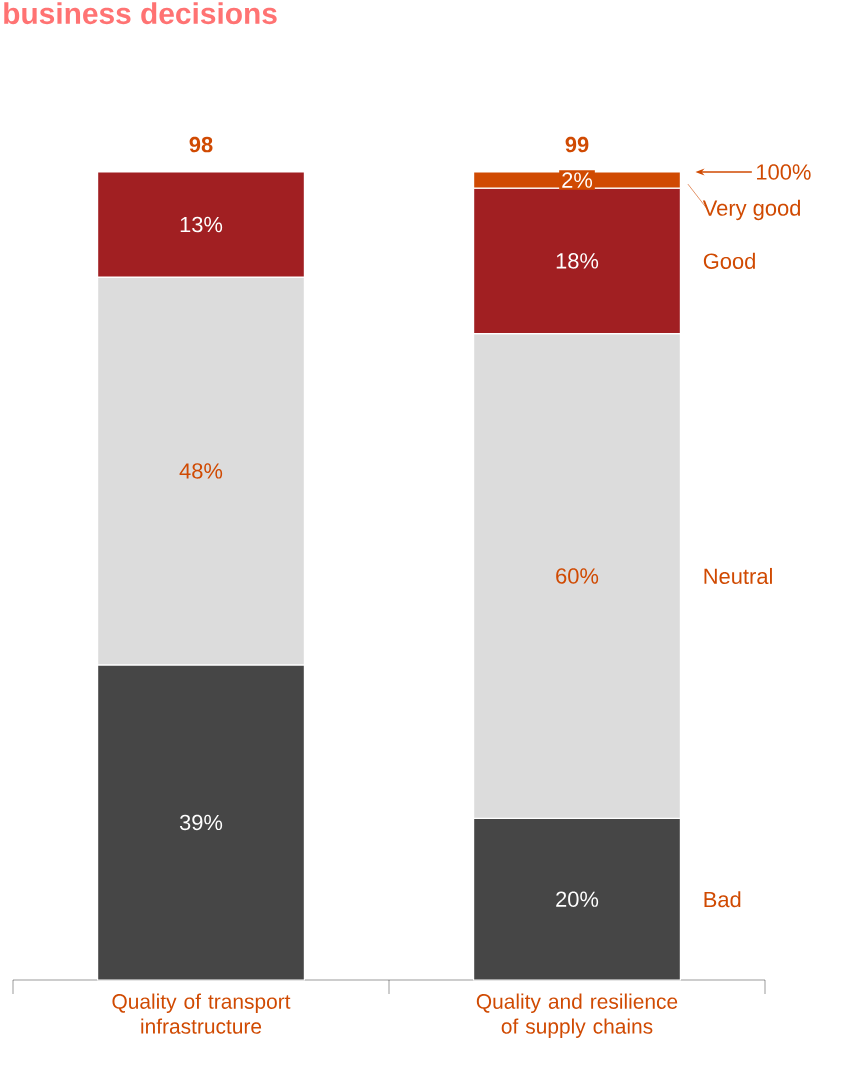 The image size is (859, 1078). Describe the element at coordinates (201, 1013) in the screenshot. I see `x-tick-label: Quality of transport infrastructure` at that location.